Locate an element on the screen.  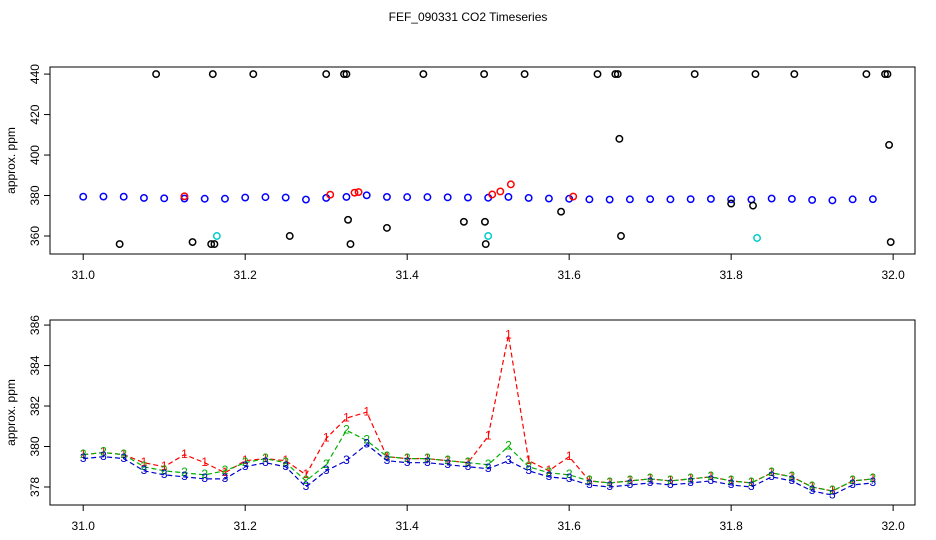
y-tick-label: 420 is located at coordinates (35, 114).